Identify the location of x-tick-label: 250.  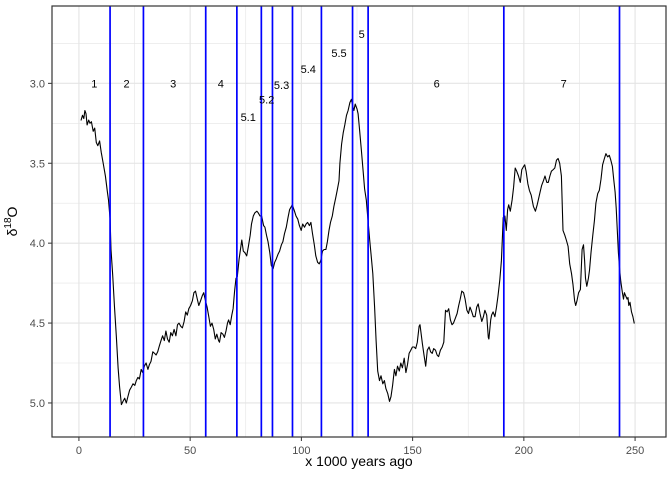
(635, 451).